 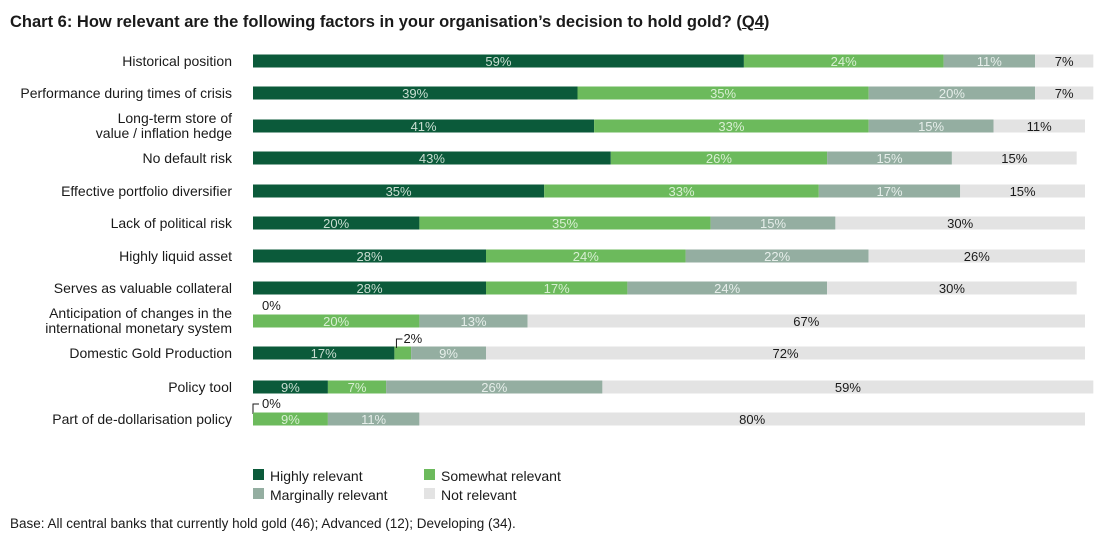 What do you see at coordinates (952, 288) in the screenshot?
I see `value-label-serves-as-valuable-collateral-not-relevant: 30%` at bounding box center [952, 288].